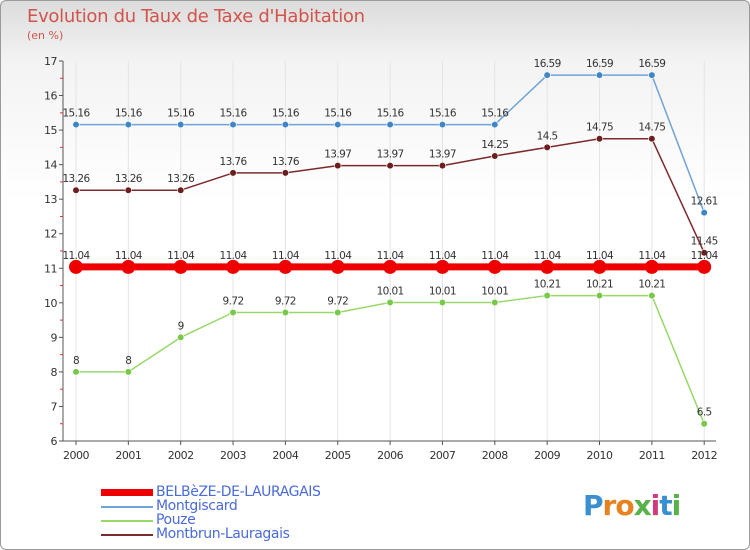 The image size is (750, 550). Describe the element at coordinates (50, 199) in the screenshot. I see `y-tick-label: 13` at that location.